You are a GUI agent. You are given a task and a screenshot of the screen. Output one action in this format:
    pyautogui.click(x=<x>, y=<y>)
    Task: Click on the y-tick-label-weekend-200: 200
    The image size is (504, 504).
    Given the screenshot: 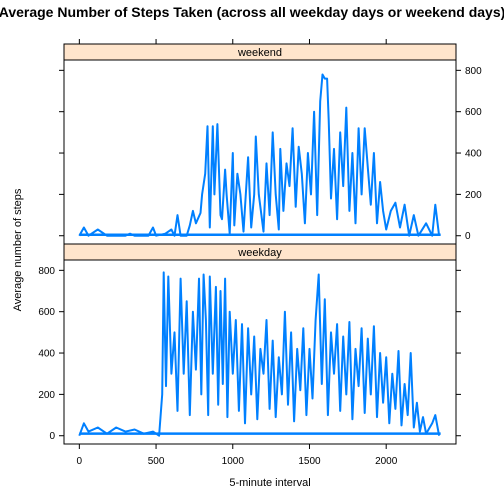 What is the action you would take?
    pyautogui.click(x=473, y=195)
    